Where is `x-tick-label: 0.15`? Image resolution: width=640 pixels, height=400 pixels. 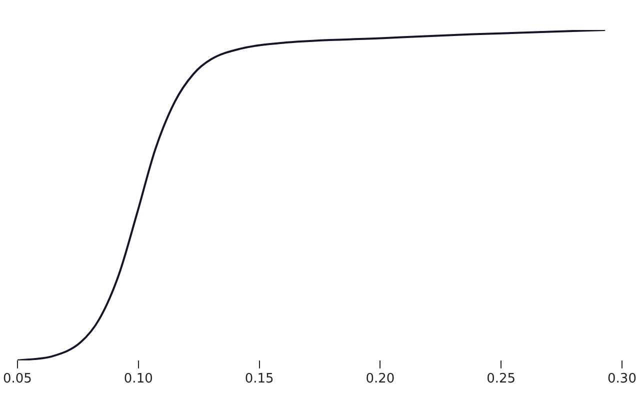 x-tick-label: 0.15 is located at coordinates (259, 379).